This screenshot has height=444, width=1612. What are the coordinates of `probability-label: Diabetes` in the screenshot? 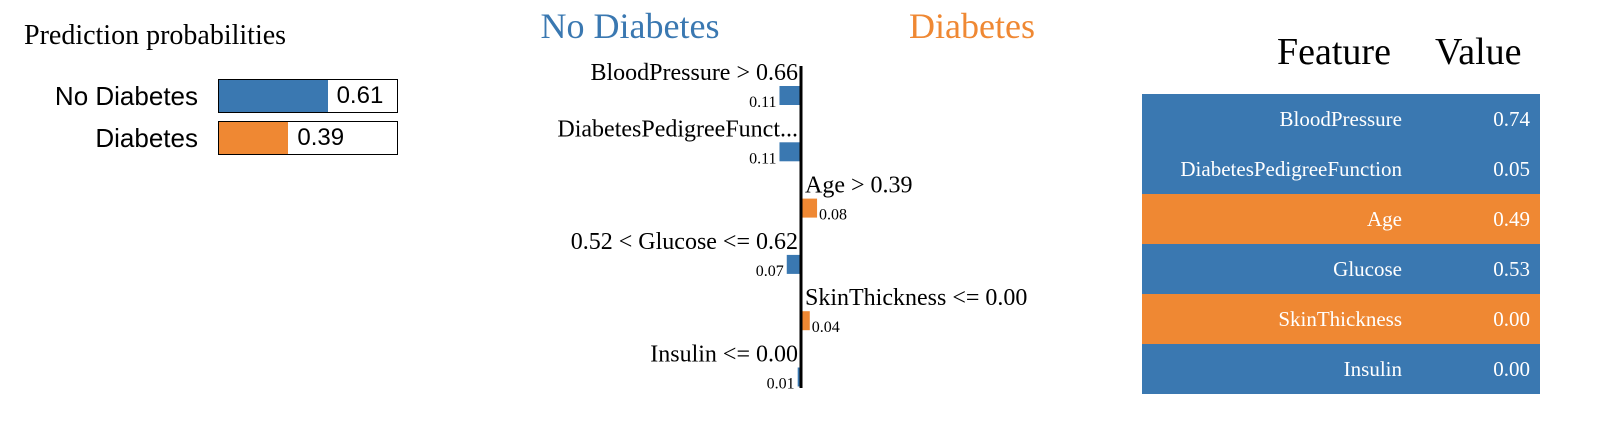 It's located at (146, 138).